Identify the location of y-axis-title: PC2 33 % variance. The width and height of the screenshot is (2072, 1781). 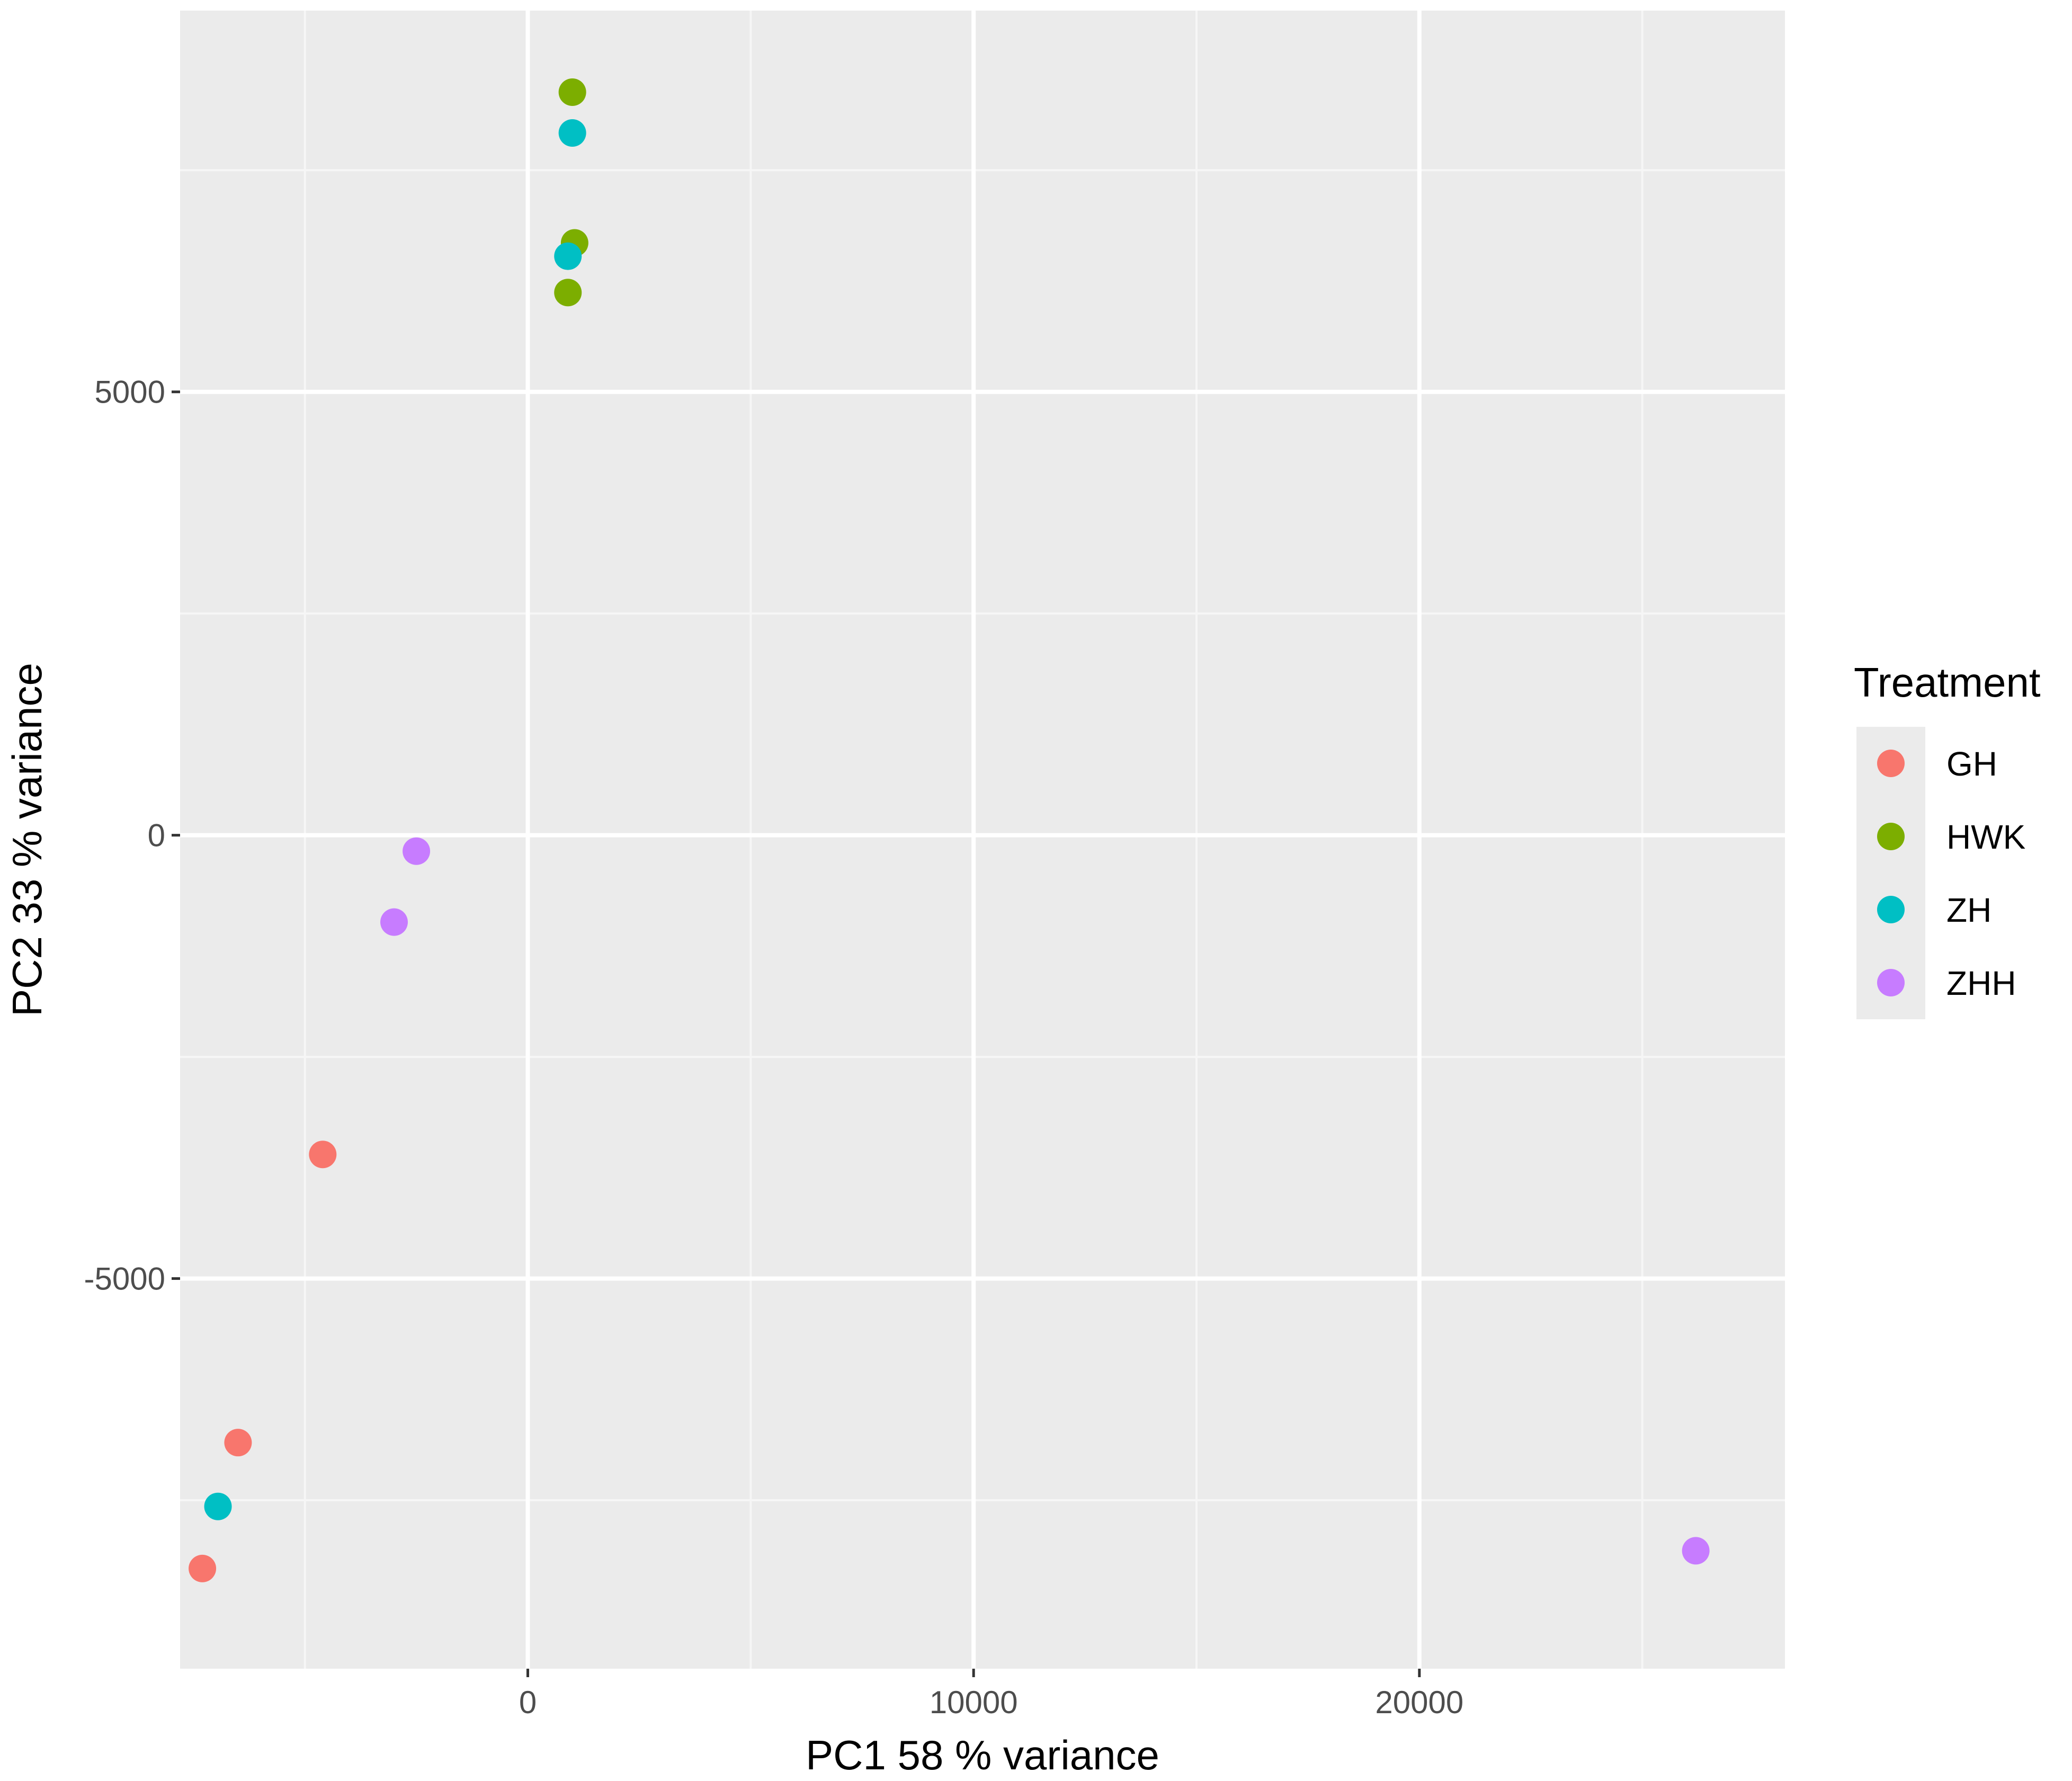
(27, 840).